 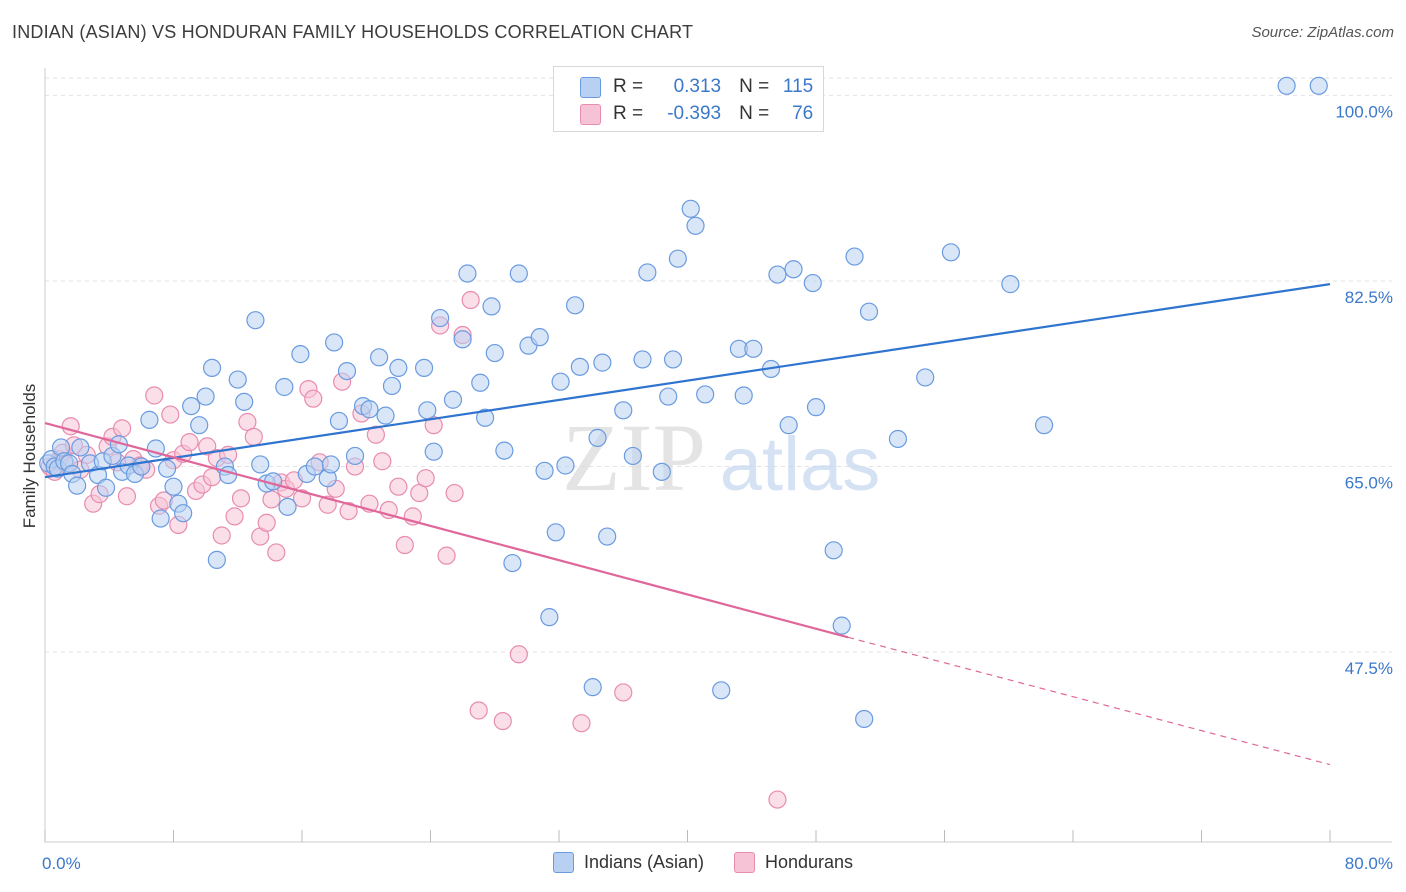 What do you see at coordinates (61, 863) in the screenshot?
I see `x-tick-label-min: 0.0%` at bounding box center [61, 863].